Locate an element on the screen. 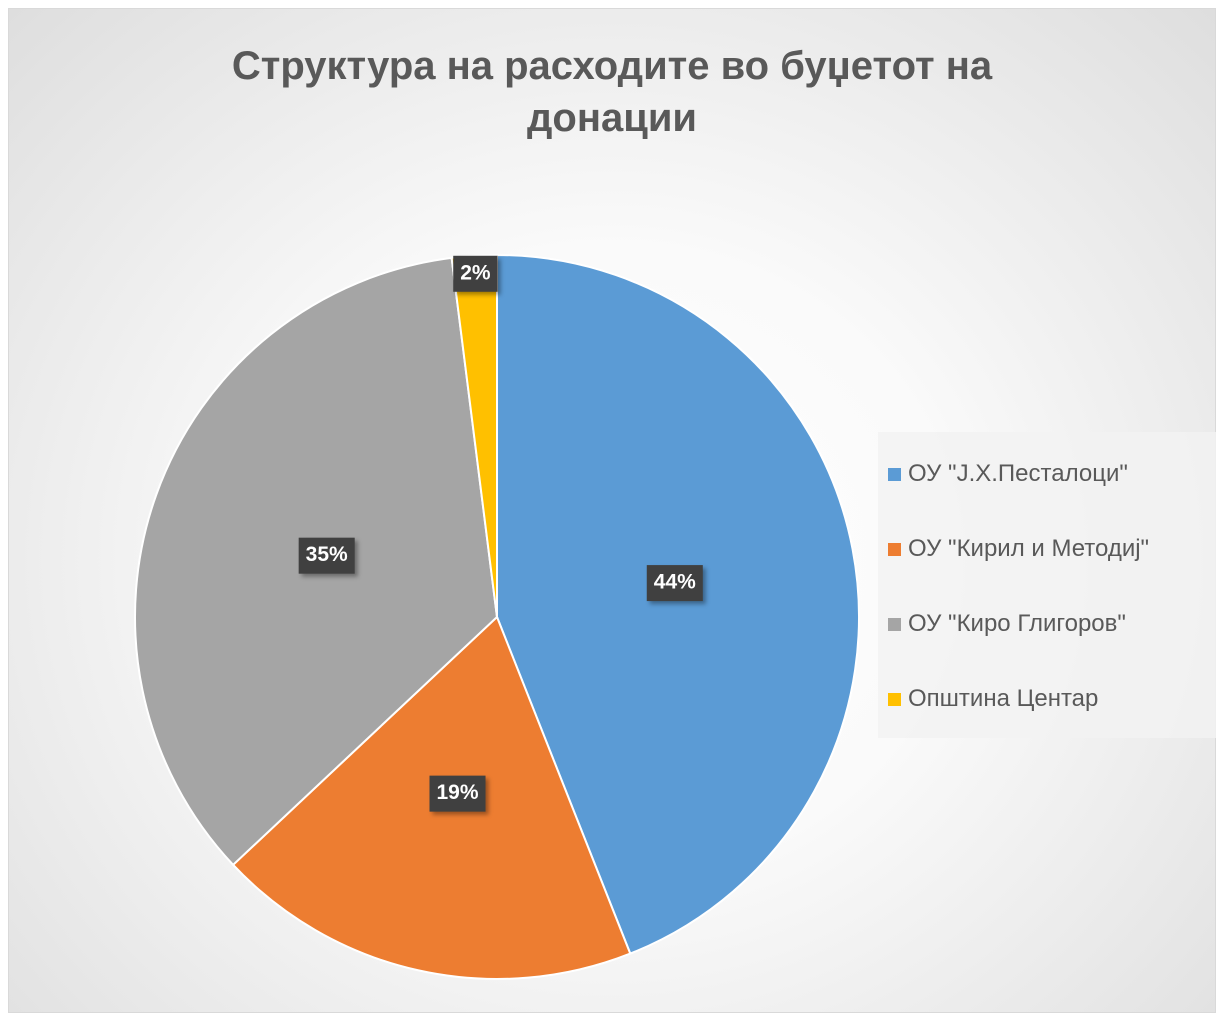 The image size is (1223, 1021). data-label-text: 35% is located at coordinates (327, 554).